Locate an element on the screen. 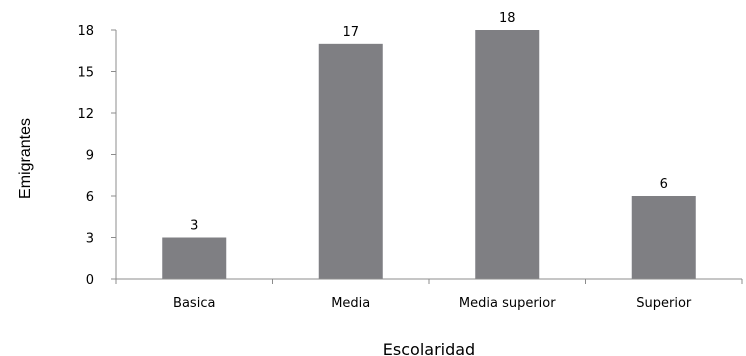 This screenshot has width=746, height=356. data-label: 18 is located at coordinates (507, 18).